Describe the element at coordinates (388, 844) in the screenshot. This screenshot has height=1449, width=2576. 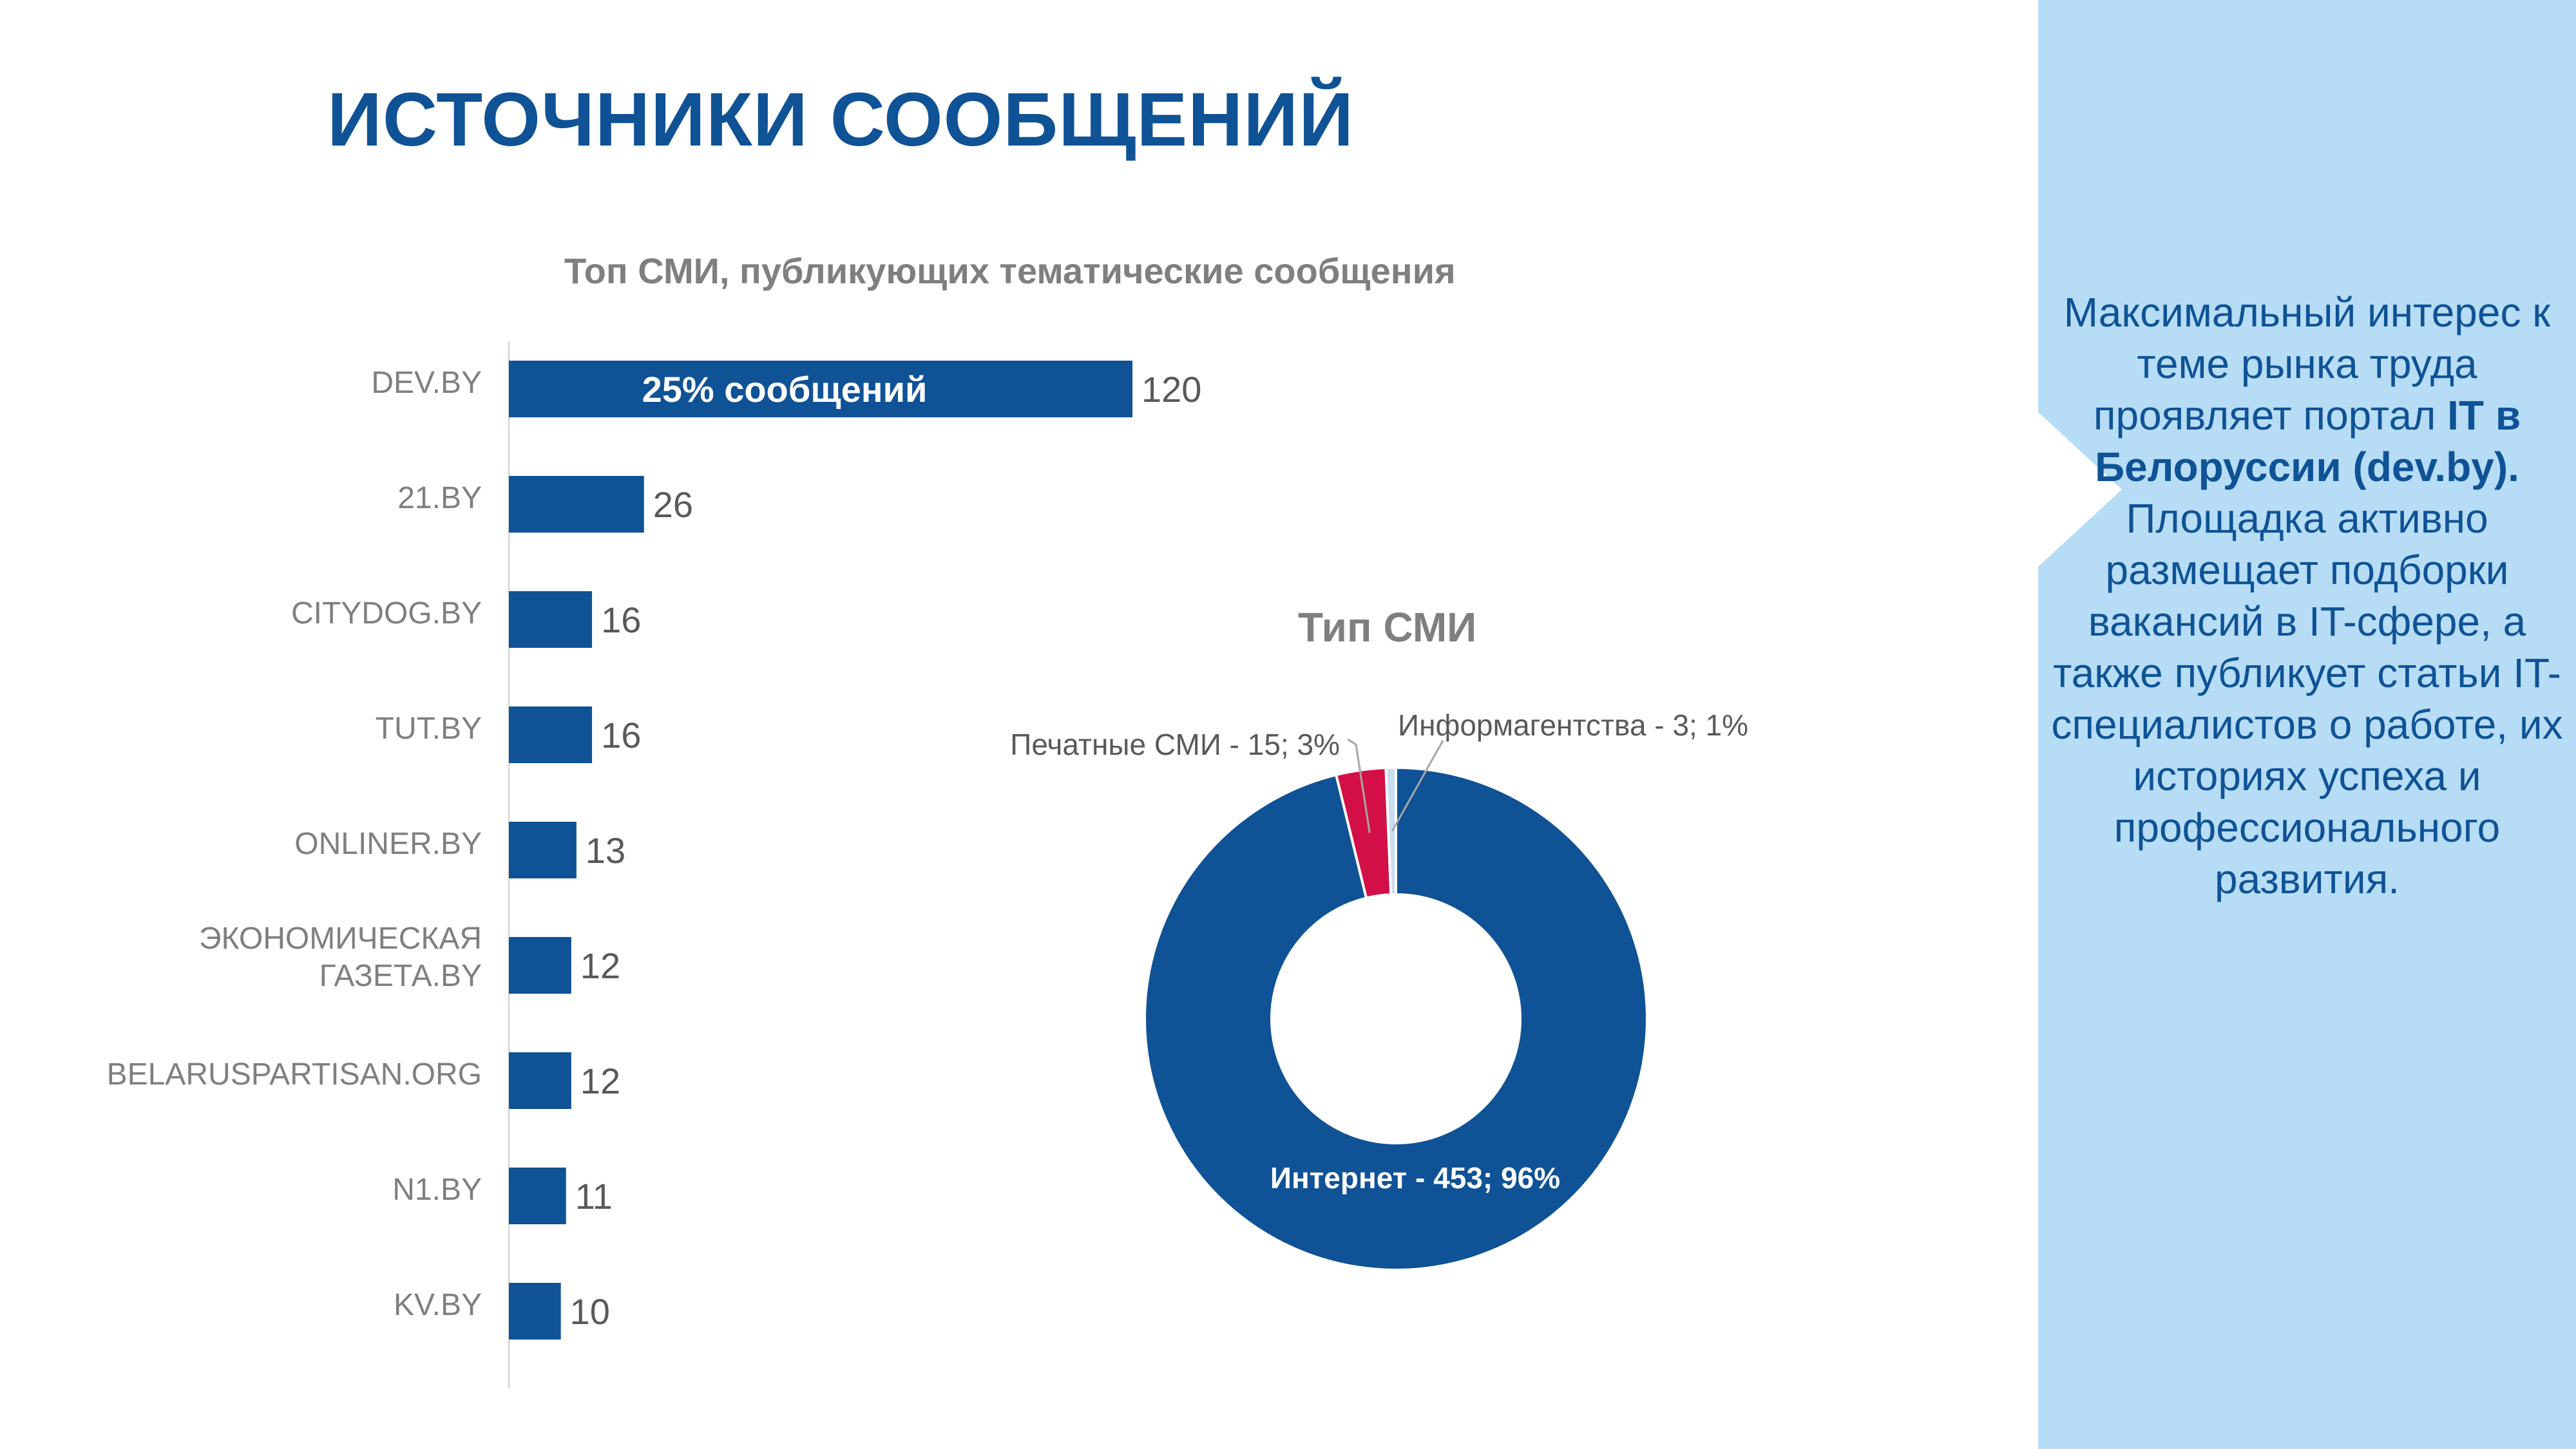
I see `bar-category-label-4: ONLINER.BY` at that location.